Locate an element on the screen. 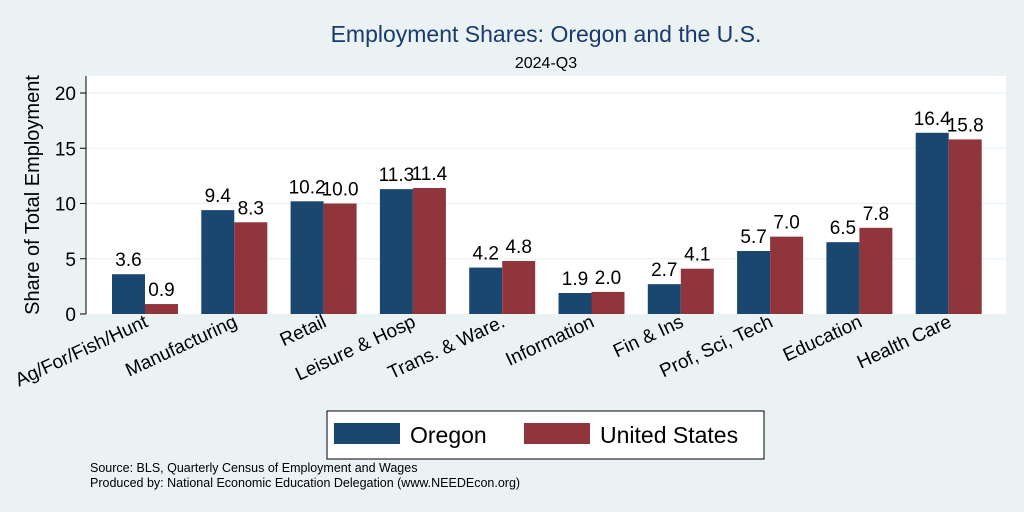  data-label-oregon-information: 1.9 is located at coordinates (575, 279).